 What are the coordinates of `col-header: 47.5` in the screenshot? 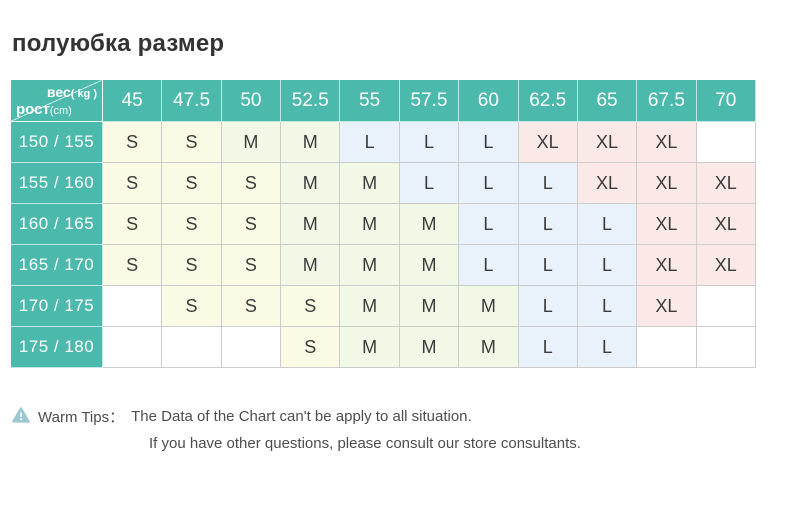 It's located at (191, 100).